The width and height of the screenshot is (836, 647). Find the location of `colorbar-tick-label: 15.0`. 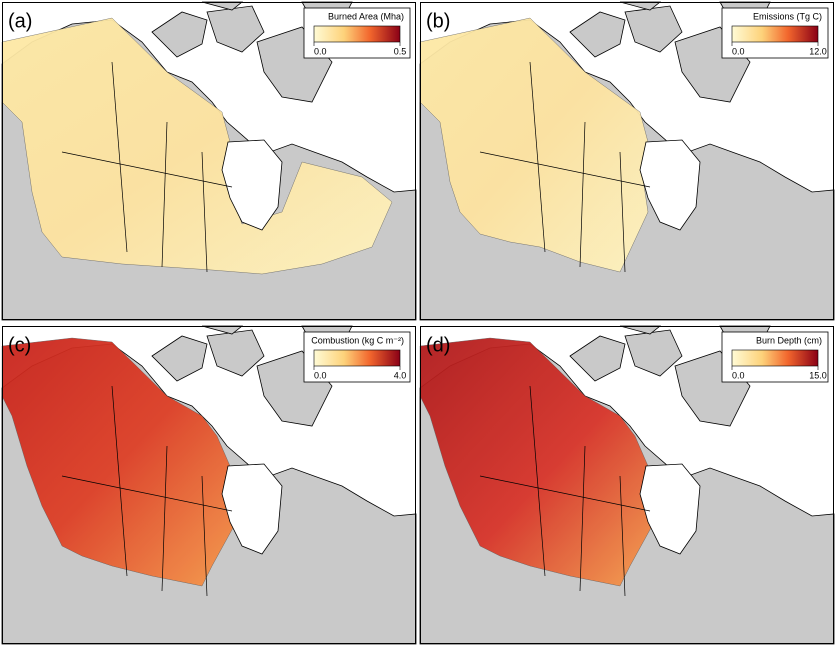

colorbar-tick-label: 15.0 is located at coordinates (818, 375).